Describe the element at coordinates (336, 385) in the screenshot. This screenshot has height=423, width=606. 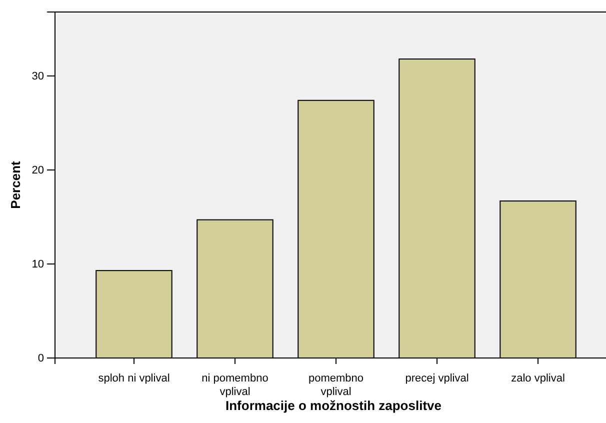
I see `x-tick-label: pomembno vplival` at that location.